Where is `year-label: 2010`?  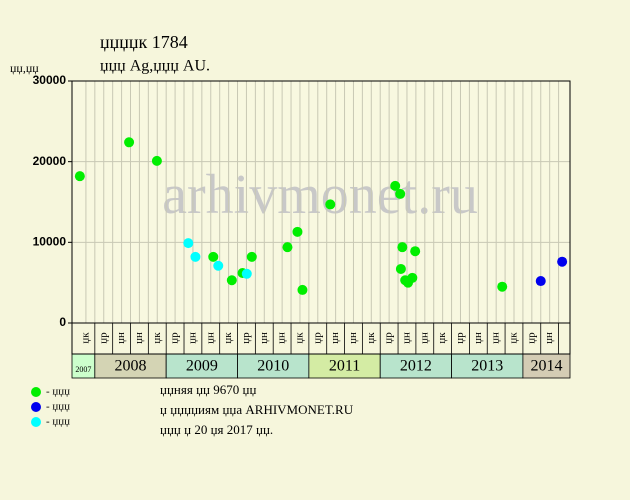 year-label: 2010 is located at coordinates (273, 366).